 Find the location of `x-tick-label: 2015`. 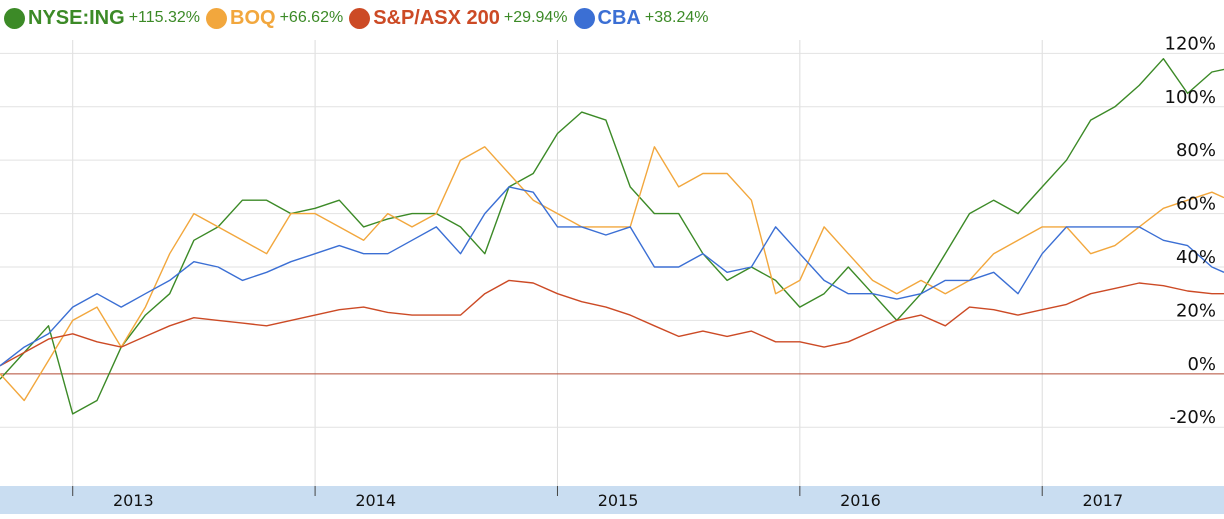

x-tick-label: 2015 is located at coordinates (618, 500).